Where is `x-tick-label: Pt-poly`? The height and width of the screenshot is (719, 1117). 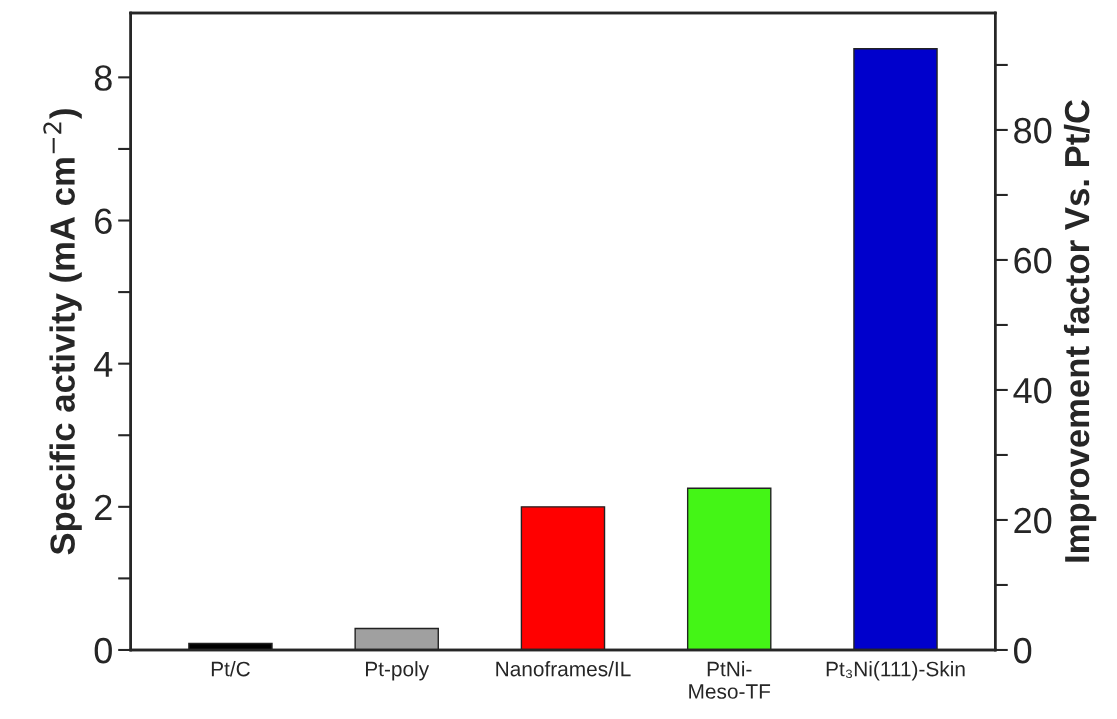 x-tick-label: Pt-poly is located at coordinates (398, 671).